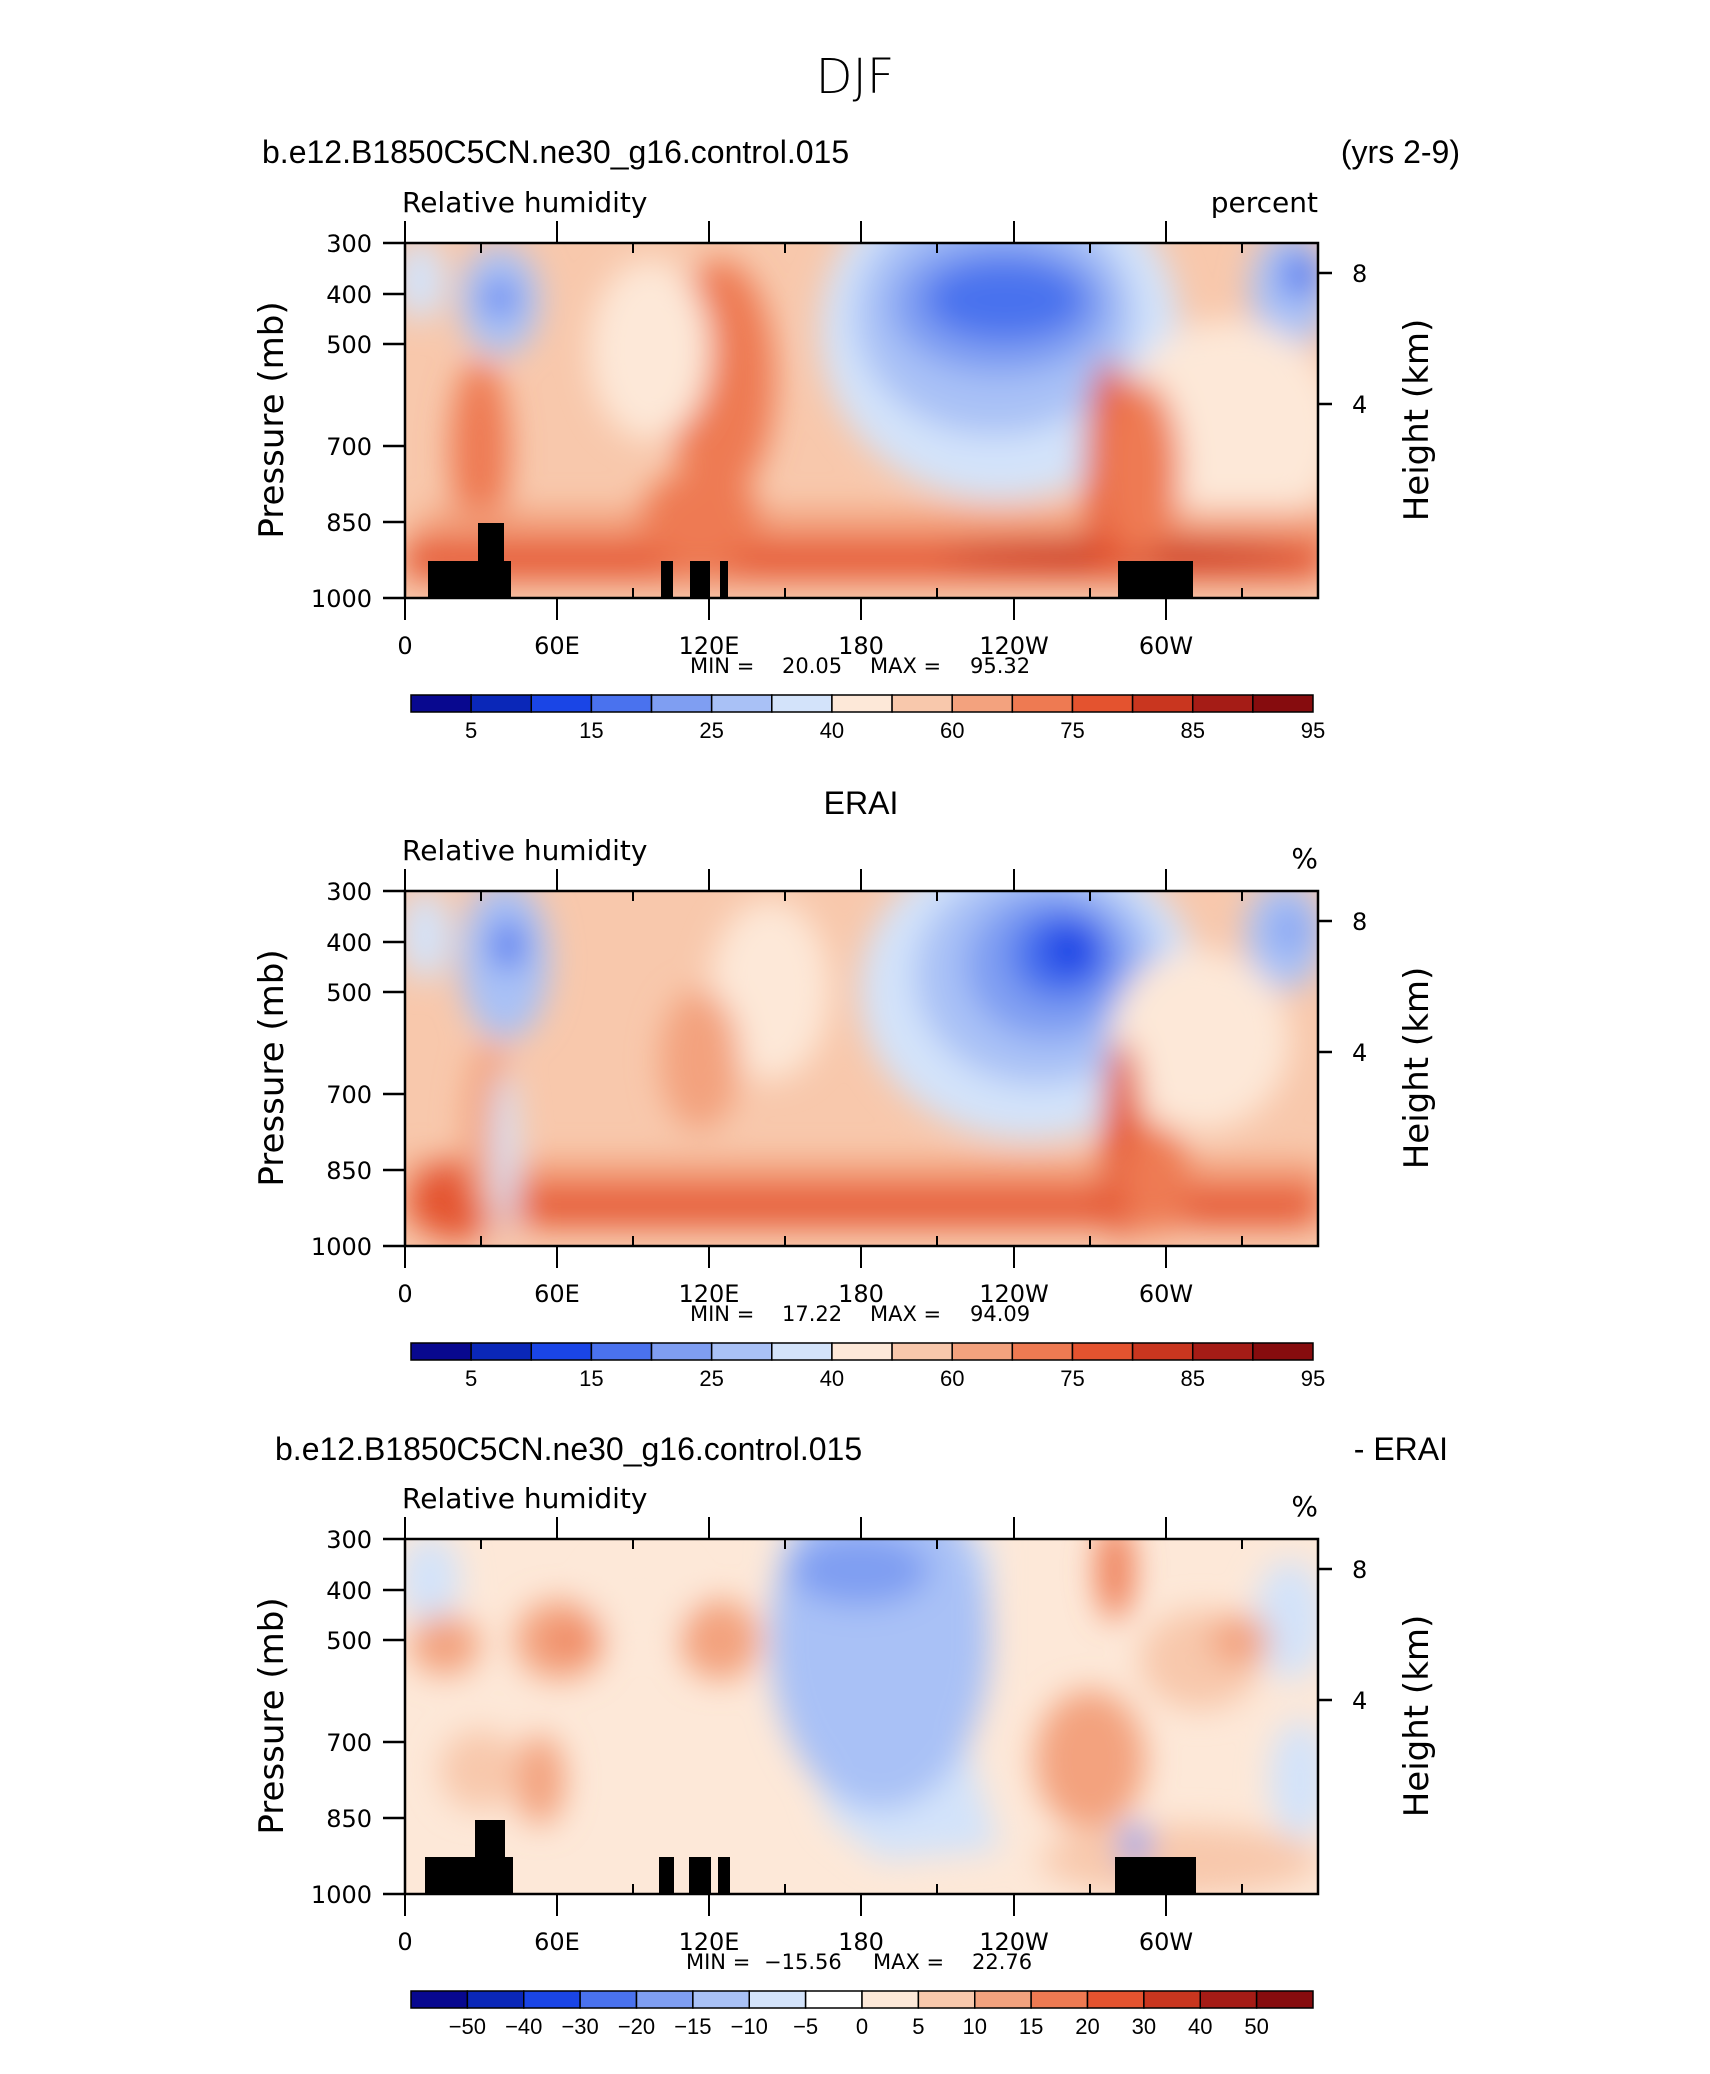  What do you see at coordinates (1072, 730) in the screenshot?
I see `colorbar-label: 75` at bounding box center [1072, 730].